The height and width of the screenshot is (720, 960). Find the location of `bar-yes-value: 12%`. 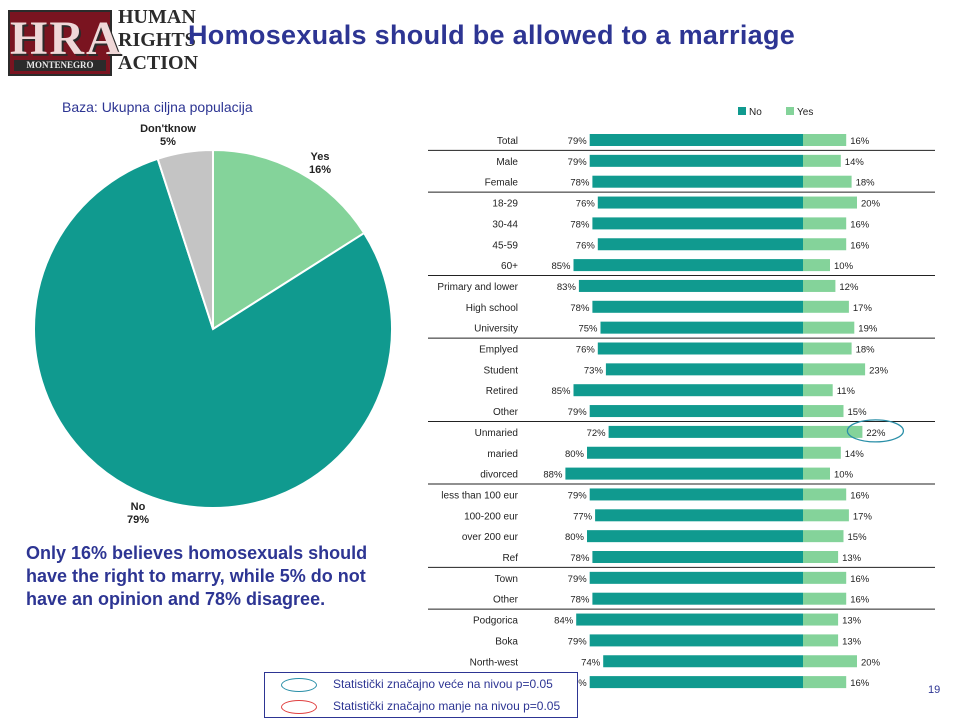

bar-yes-value: 12% is located at coordinates (849, 287).